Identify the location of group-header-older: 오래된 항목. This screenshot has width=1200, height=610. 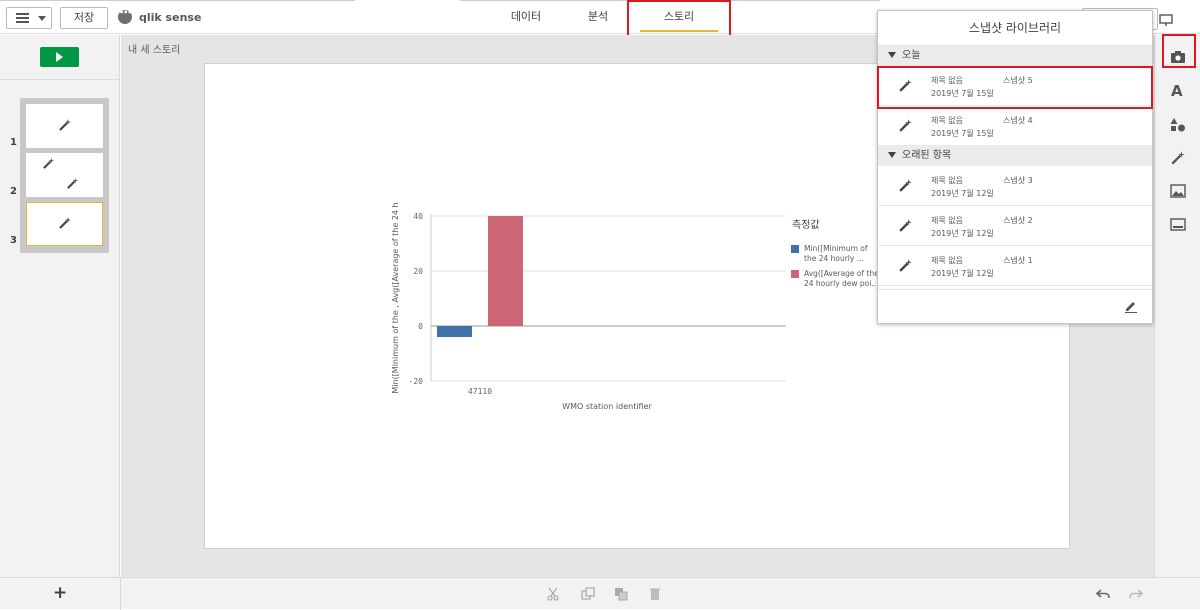
(1015, 156).